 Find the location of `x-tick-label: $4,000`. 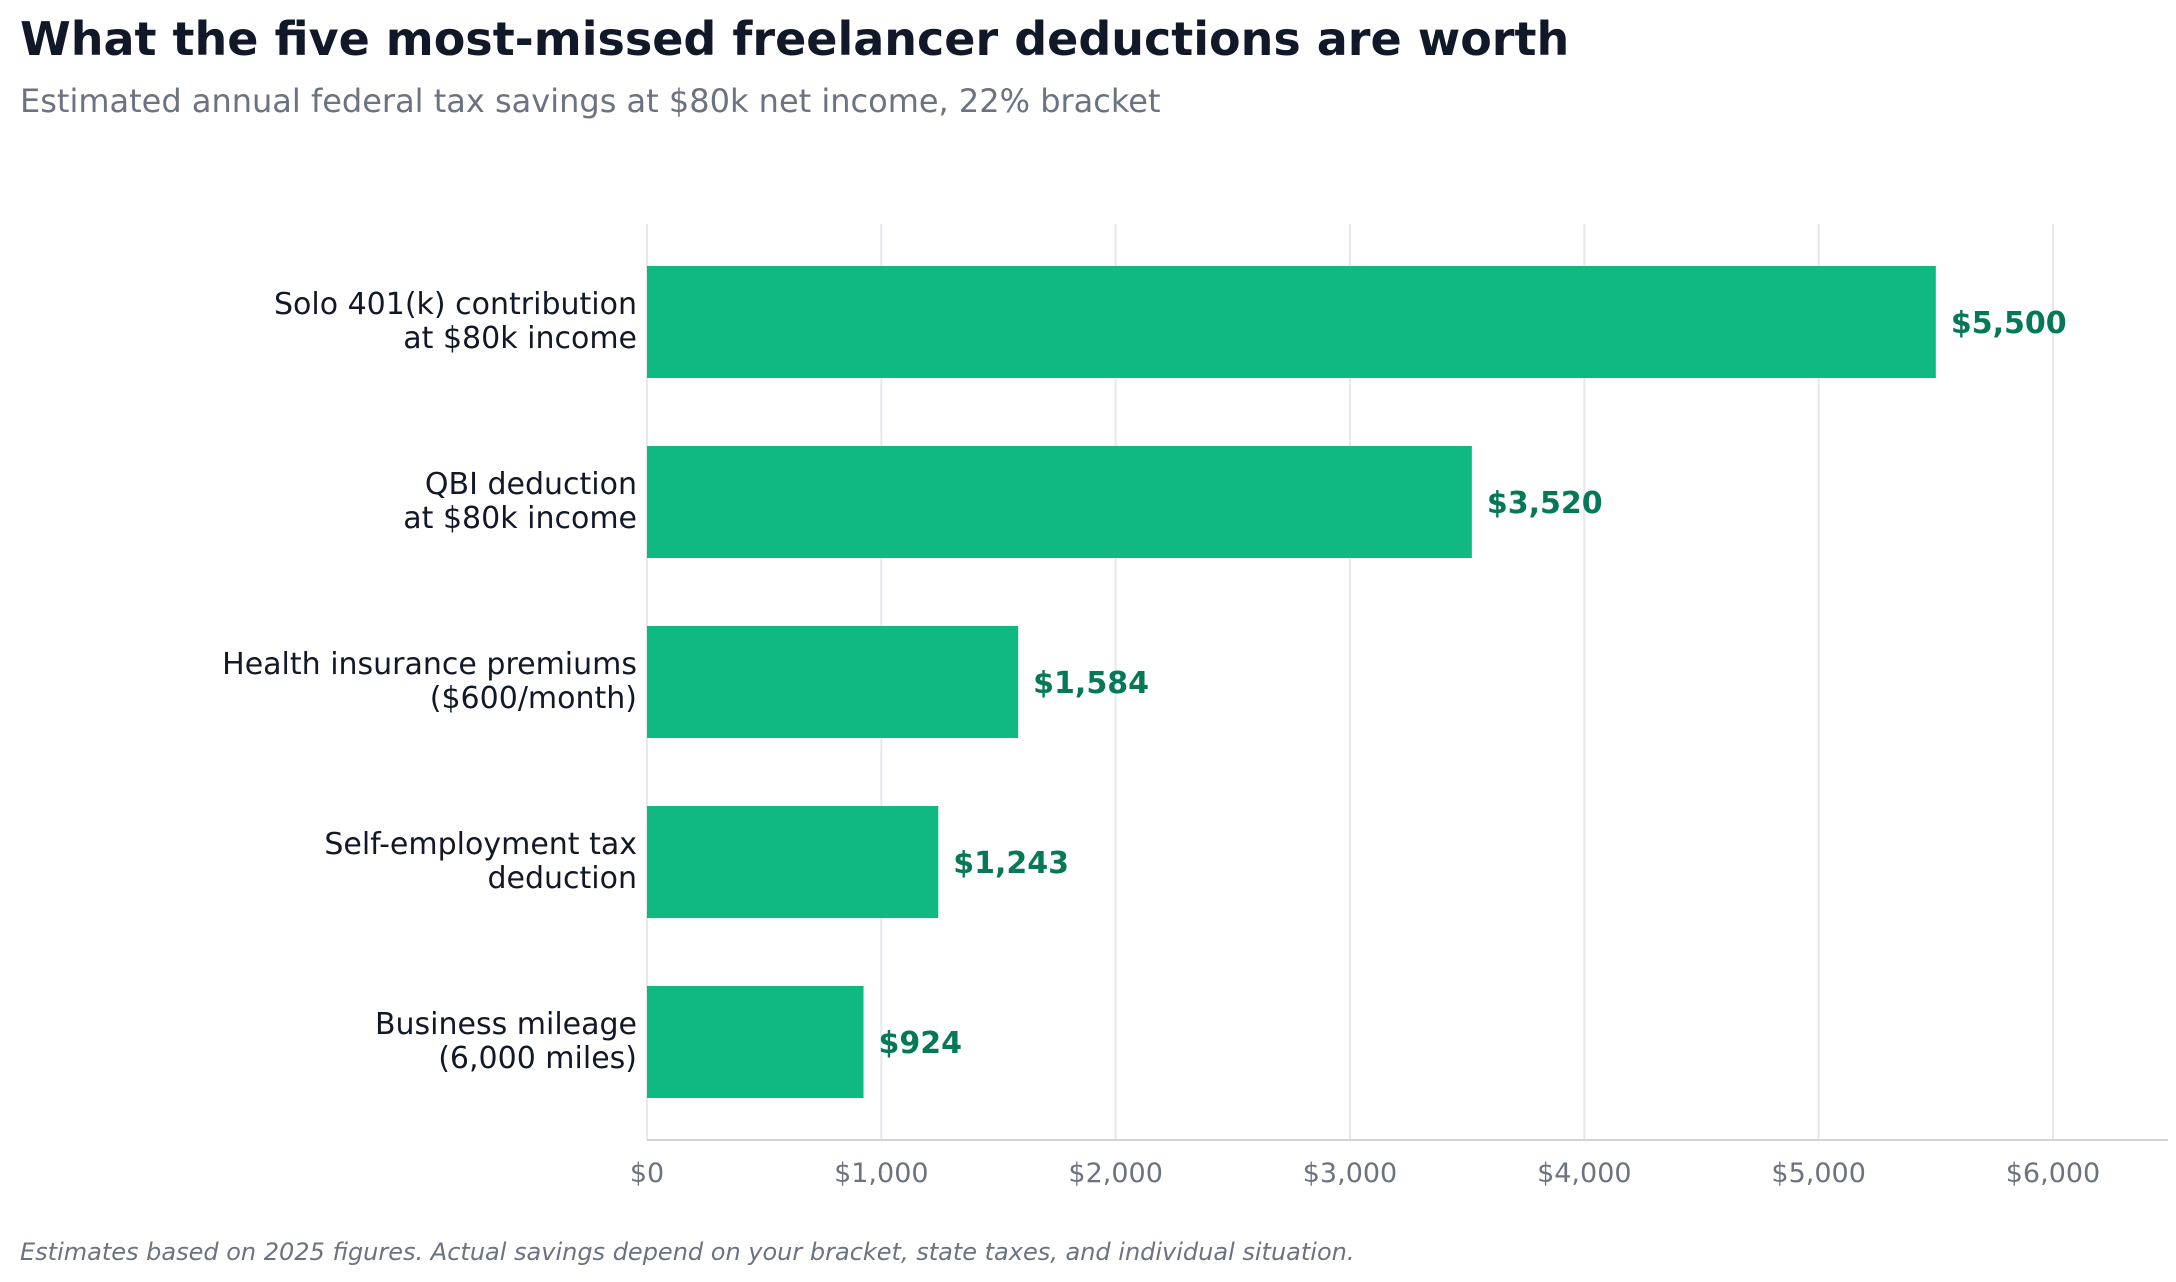

x-tick-label: $4,000 is located at coordinates (1584, 1173).